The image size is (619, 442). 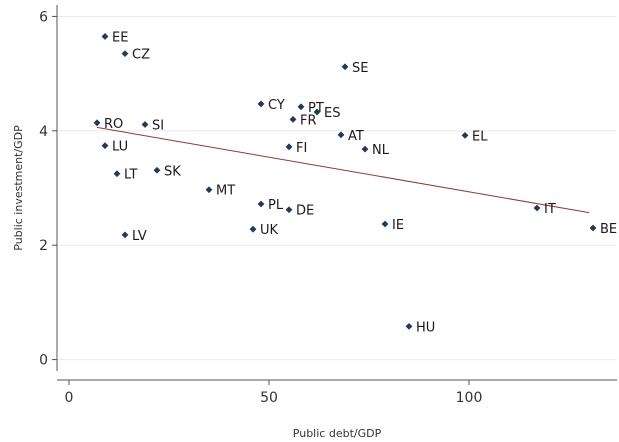 What do you see at coordinates (125, 54) in the screenshot?
I see `point-marker-cz` at bounding box center [125, 54].